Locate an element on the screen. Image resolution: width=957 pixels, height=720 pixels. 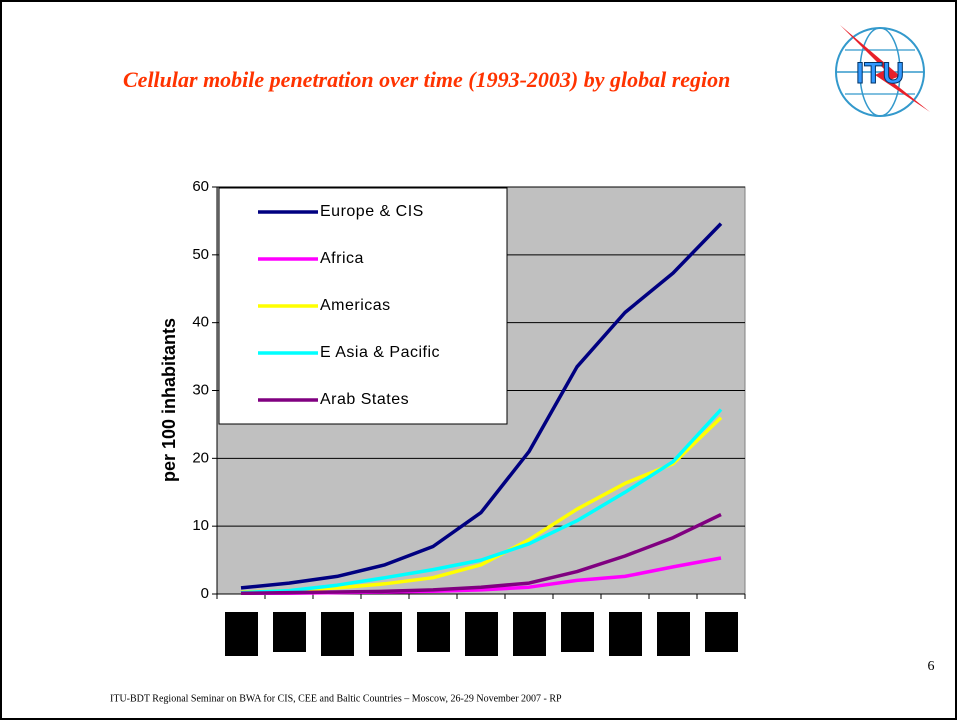
legend-label: Americas is located at coordinates (355, 305).